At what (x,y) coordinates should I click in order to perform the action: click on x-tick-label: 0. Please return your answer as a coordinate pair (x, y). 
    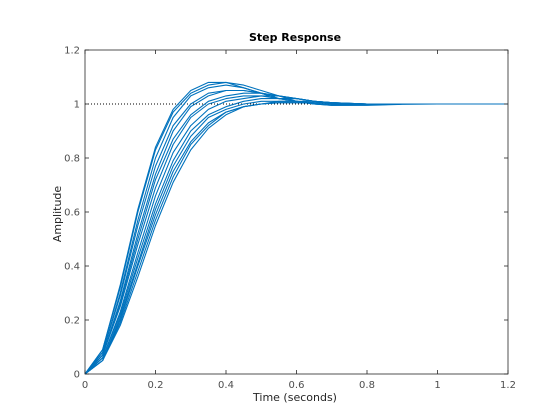
    Looking at the image, I should click on (85, 385).